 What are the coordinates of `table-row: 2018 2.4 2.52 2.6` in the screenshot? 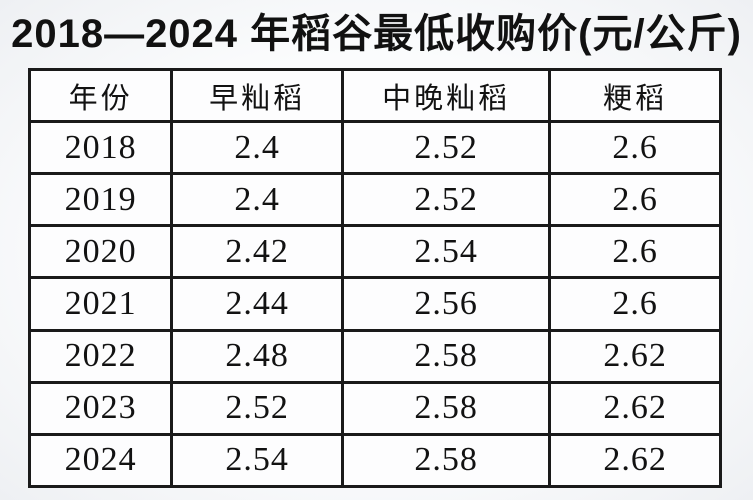 It's located at (374, 147).